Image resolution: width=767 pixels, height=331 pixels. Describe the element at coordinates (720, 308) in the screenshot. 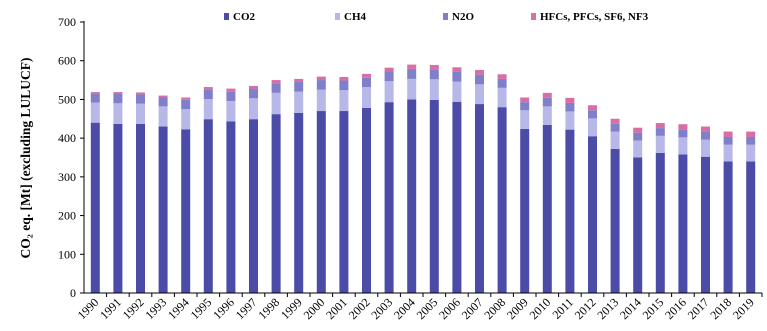

I see `x-tick-label-2018: 2018` at that location.